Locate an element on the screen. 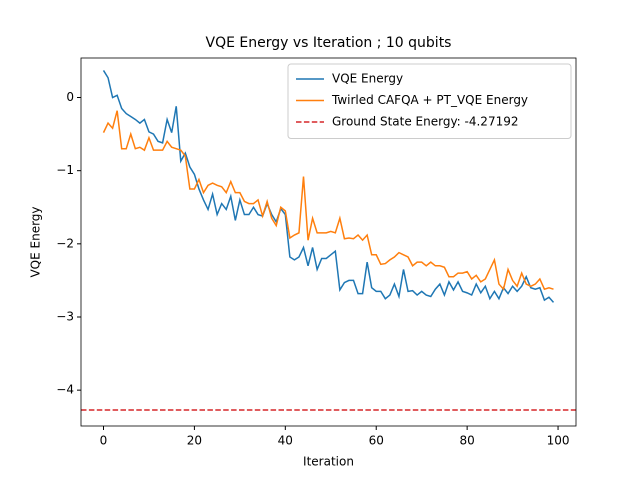 The image size is (640, 480). x-tick-label: 80 is located at coordinates (466, 441).